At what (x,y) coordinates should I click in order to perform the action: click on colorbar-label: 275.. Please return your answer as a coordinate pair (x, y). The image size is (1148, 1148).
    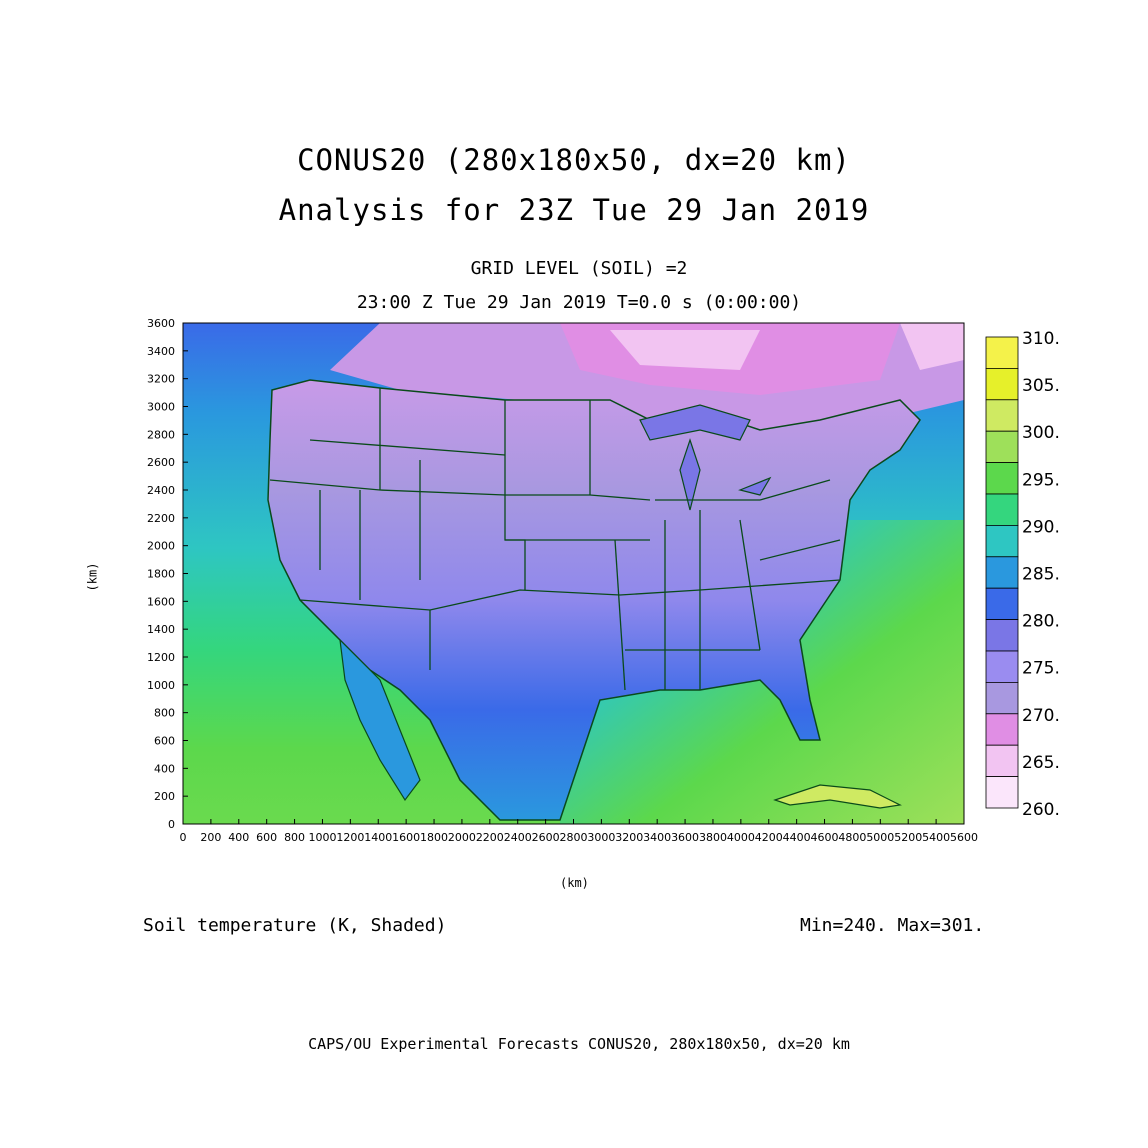
    Looking at the image, I should click on (1041, 669).